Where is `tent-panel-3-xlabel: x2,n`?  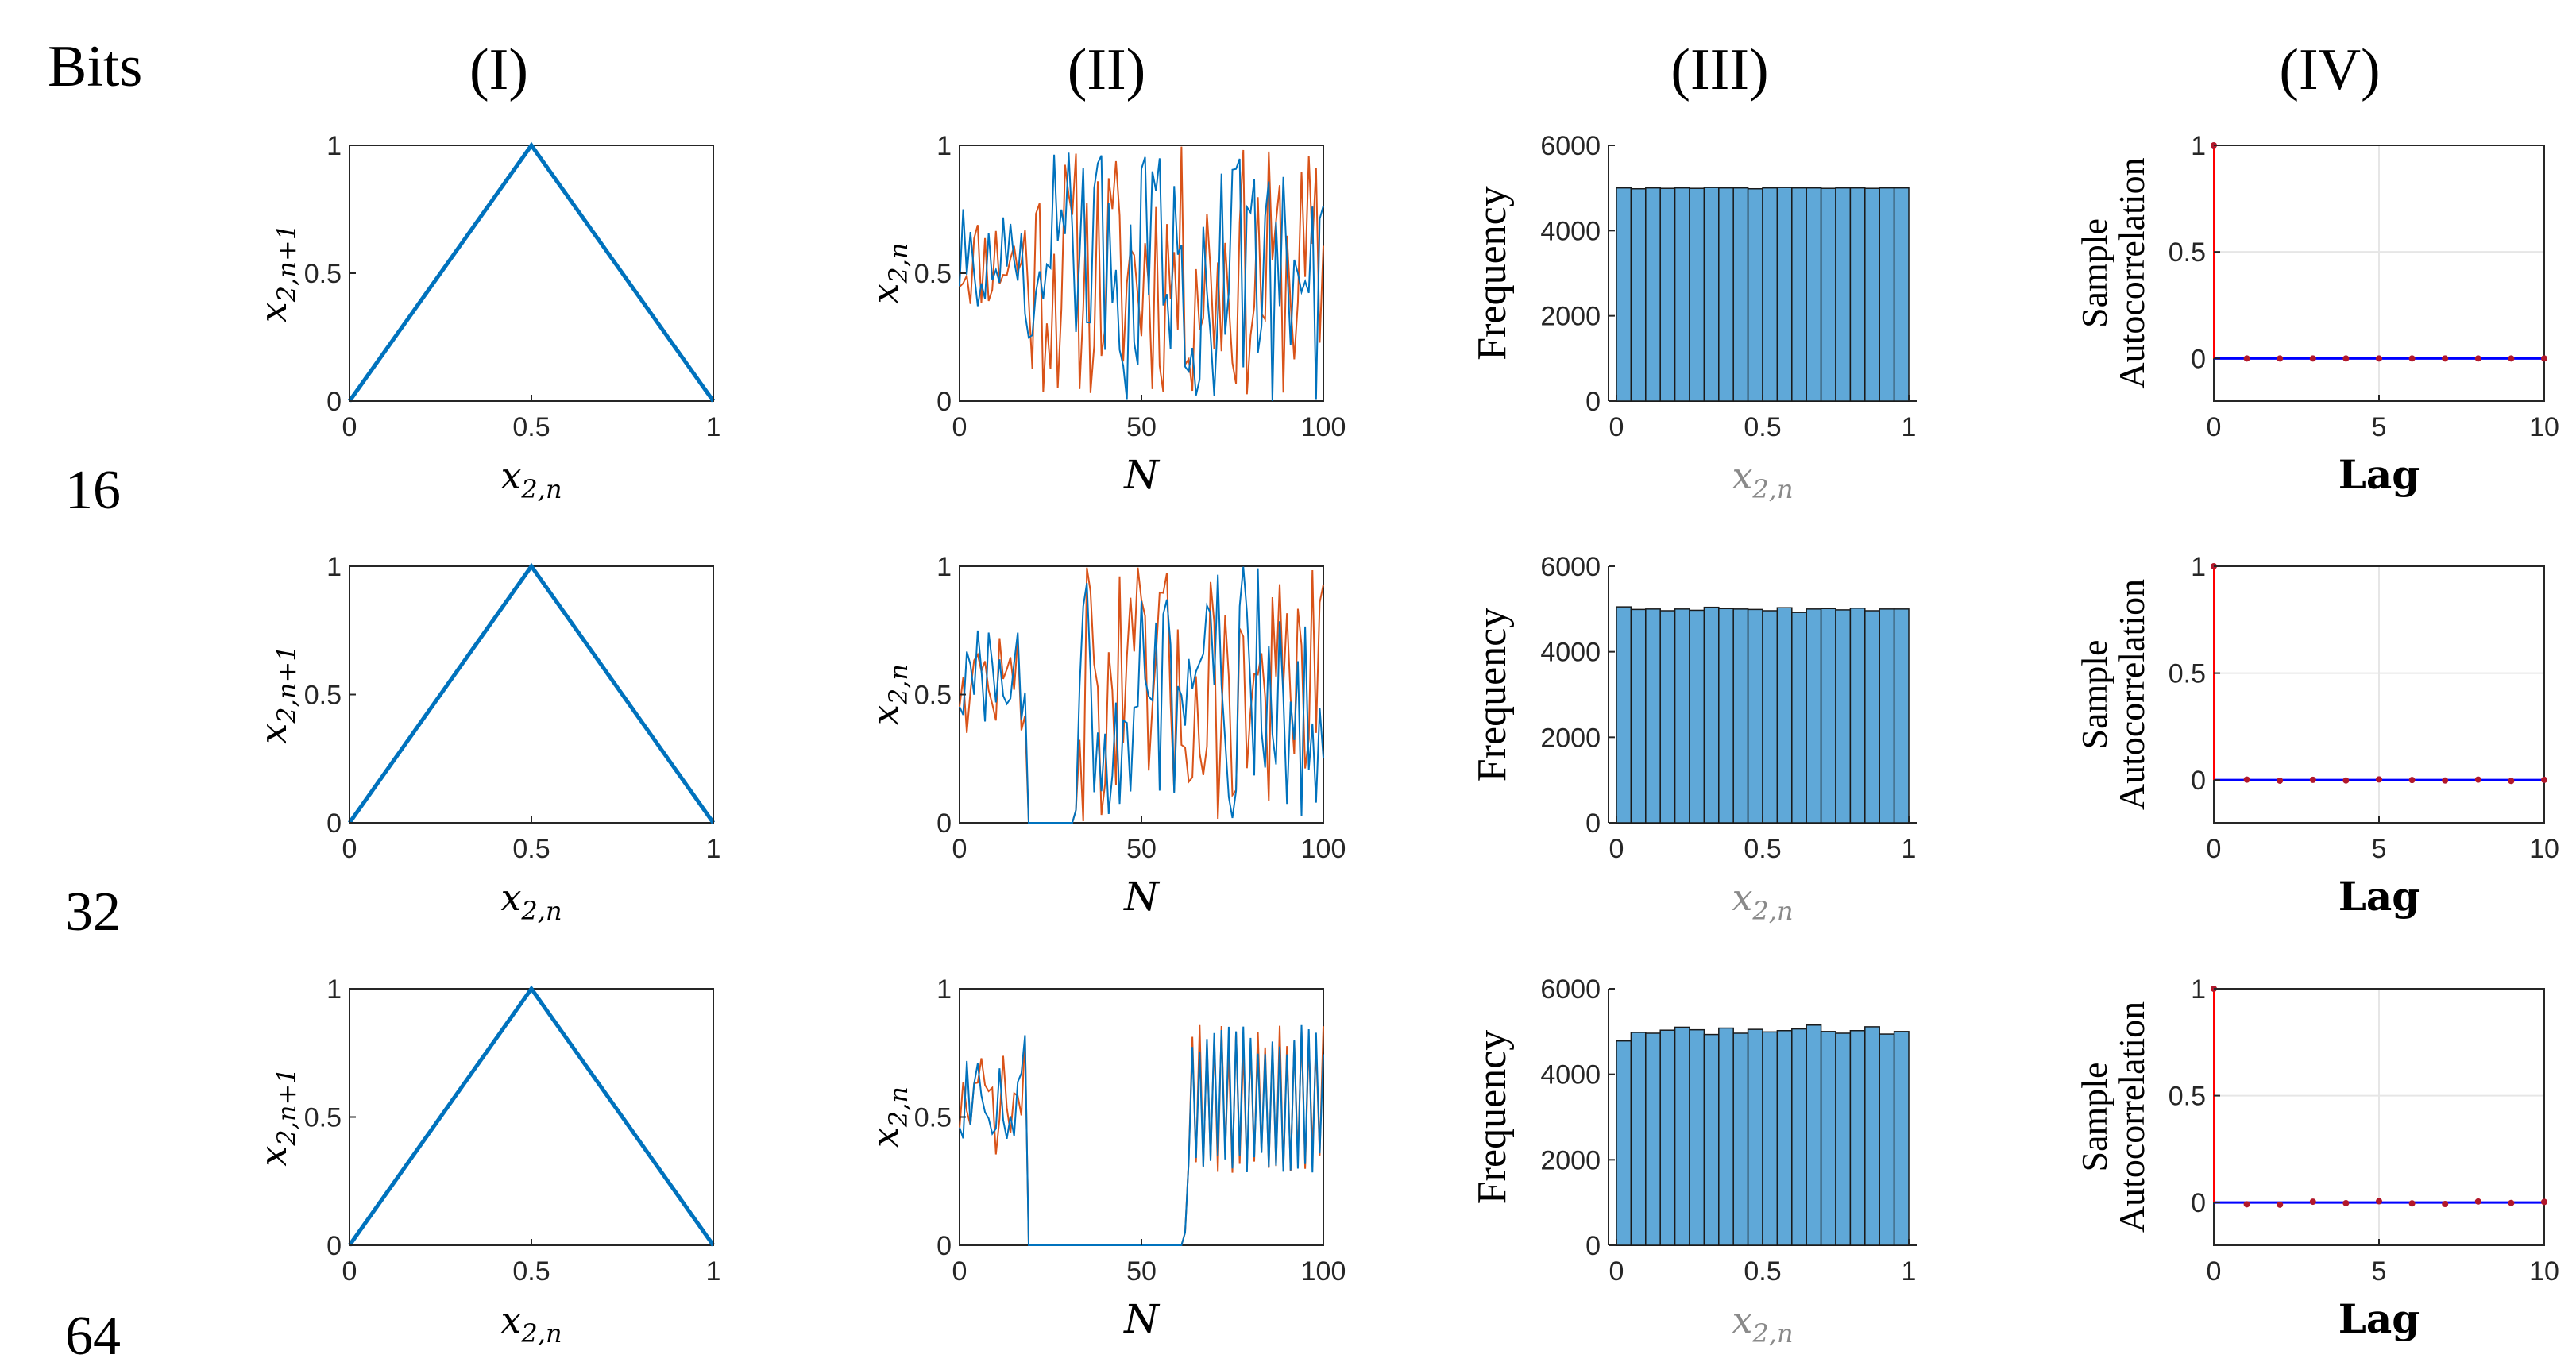
tent-panel-3-xlabel: x2,n is located at coordinates (531, 1323).